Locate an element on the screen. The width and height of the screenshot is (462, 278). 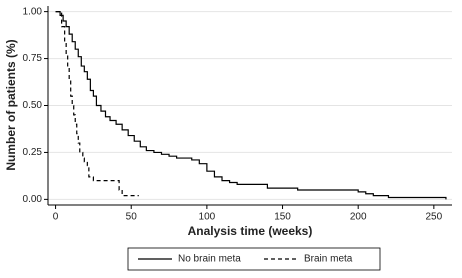
x-tick-label: 150 is located at coordinates (282, 217).